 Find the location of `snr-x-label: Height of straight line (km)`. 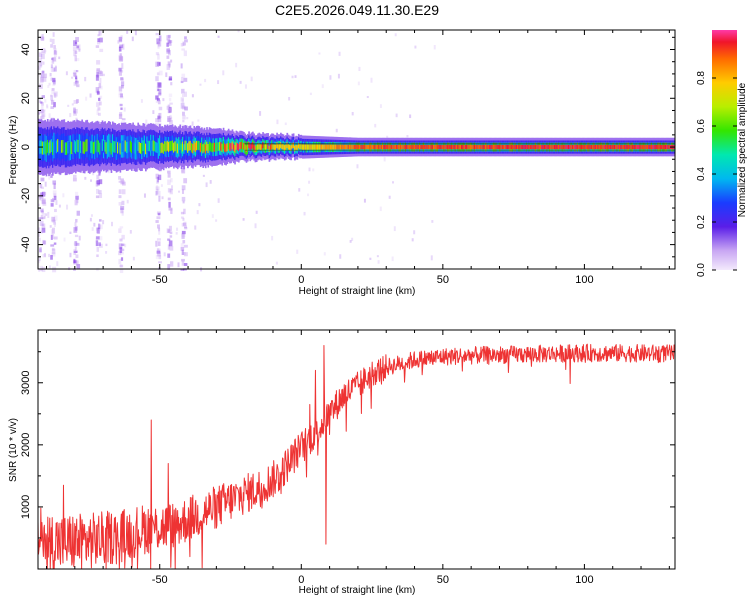

snr-x-label: Height of straight line (km) is located at coordinates (357, 590).